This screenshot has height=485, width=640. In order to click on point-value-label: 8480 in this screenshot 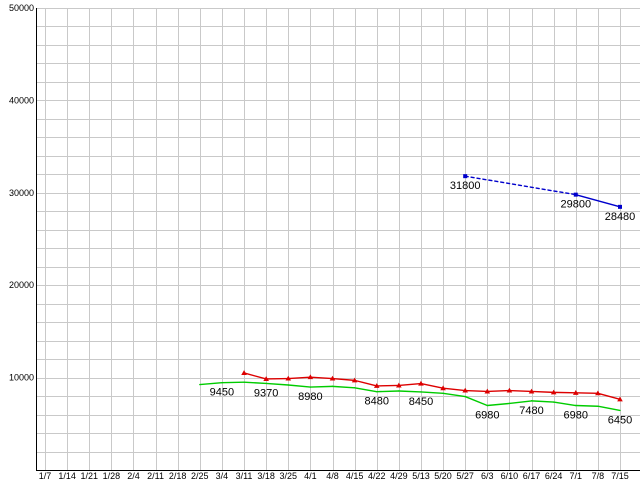, I will do `click(376, 402)`.